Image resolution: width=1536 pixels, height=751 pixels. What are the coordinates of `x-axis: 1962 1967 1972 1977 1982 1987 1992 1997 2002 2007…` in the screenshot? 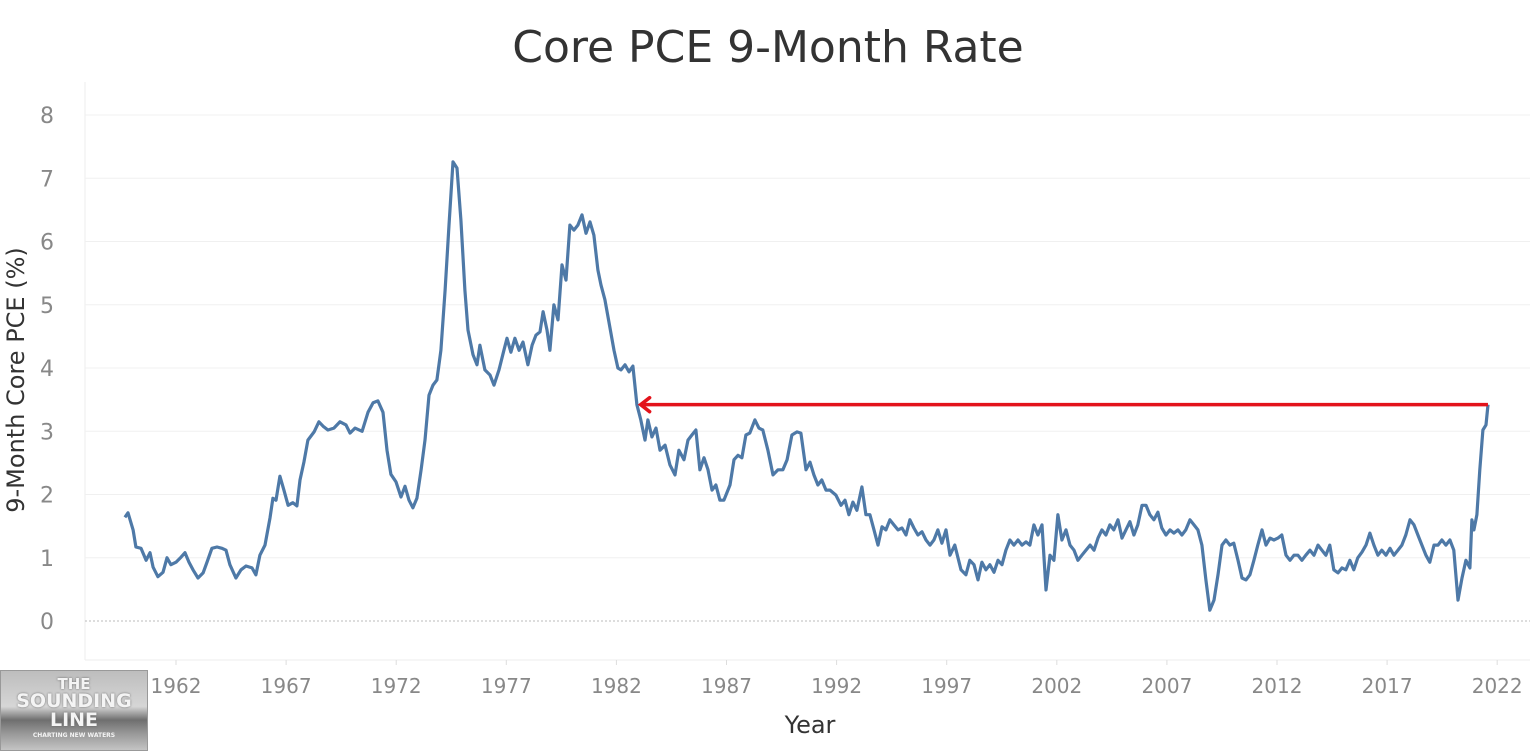 It's located at (837, 679).